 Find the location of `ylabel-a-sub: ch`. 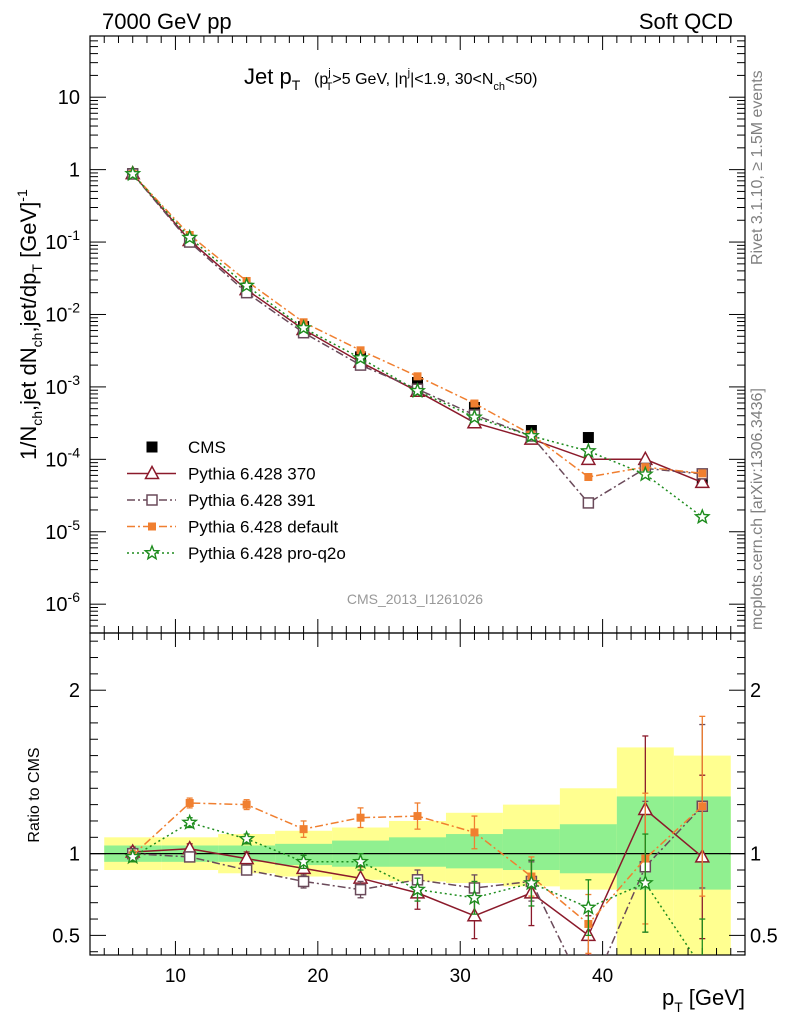

ylabel-a-sub: ch is located at coordinates (37, 418).